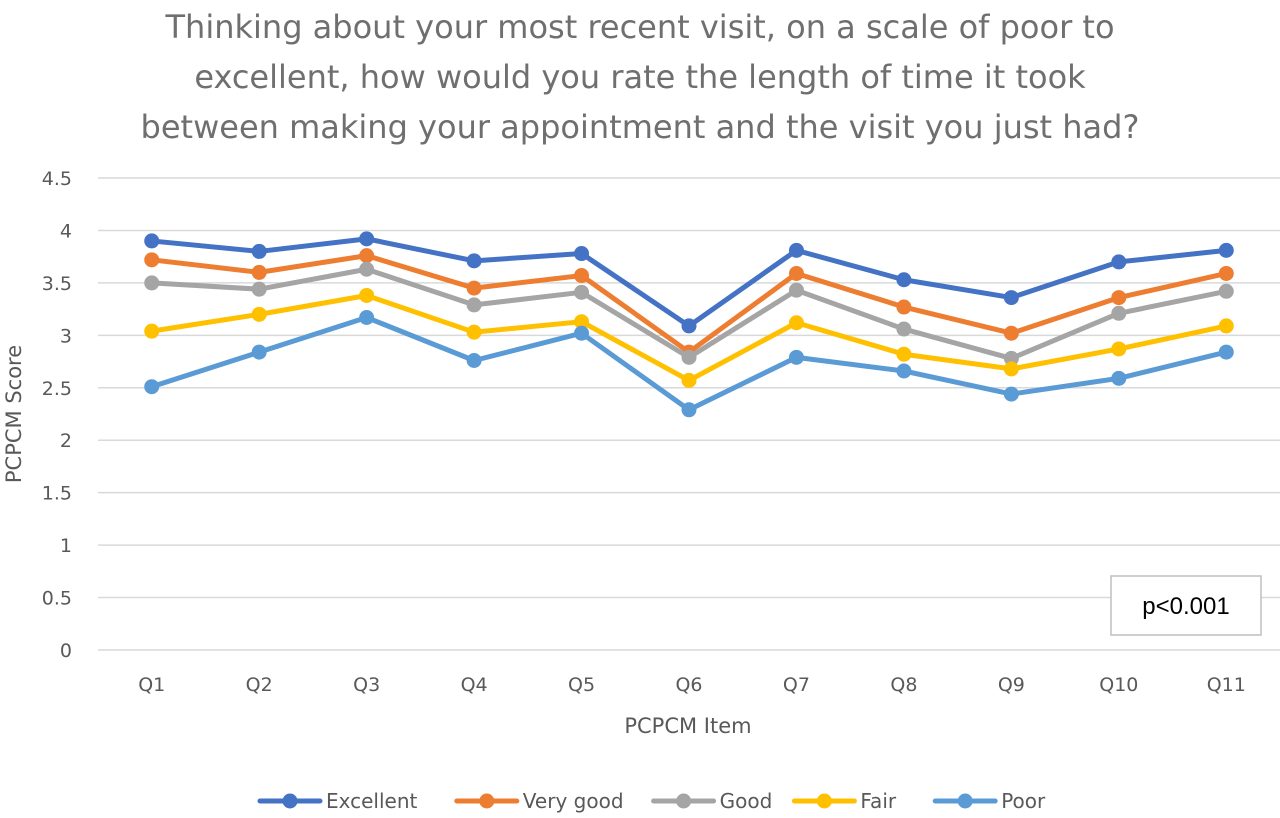 The image size is (1280, 818). Describe the element at coordinates (746, 801) in the screenshot. I see `legend-label: Good` at that location.